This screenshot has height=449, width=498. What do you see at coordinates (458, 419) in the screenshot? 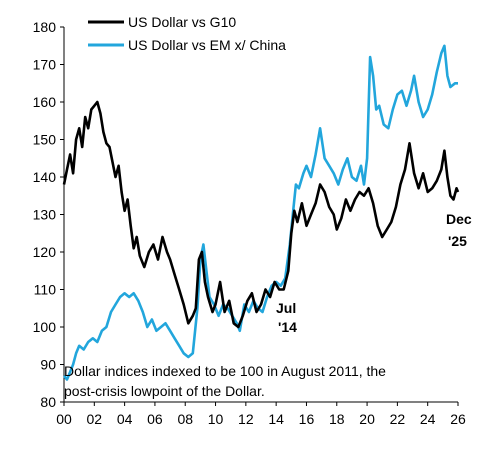
I see `x-tick-label: 26` at bounding box center [458, 419].